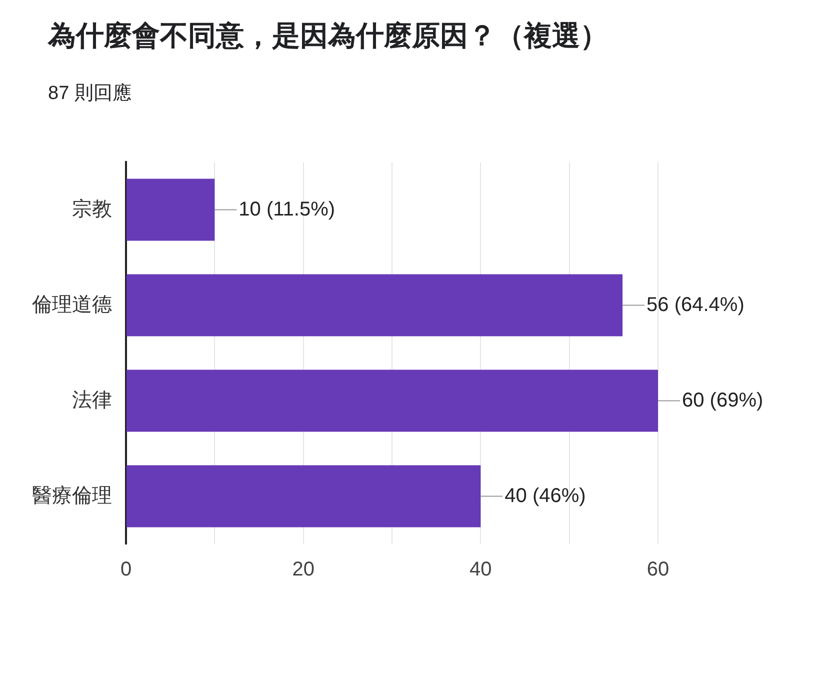 This screenshot has width=828, height=678. What do you see at coordinates (695, 305) in the screenshot?
I see `data-label: 56 (64.4%)` at bounding box center [695, 305].